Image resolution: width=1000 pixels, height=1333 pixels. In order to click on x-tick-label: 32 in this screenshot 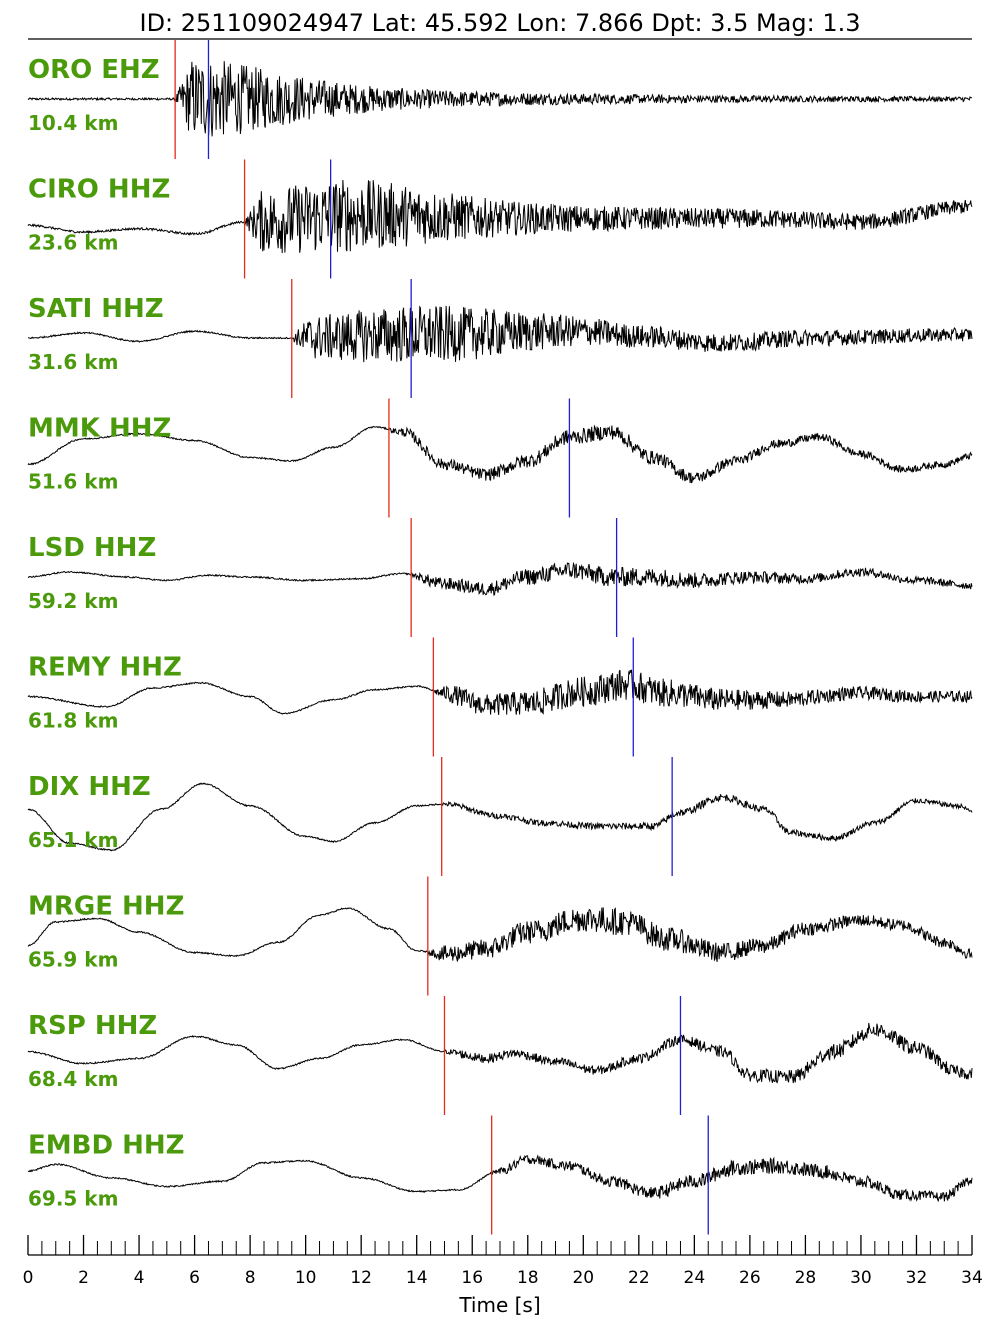, I will do `click(917, 1278)`.